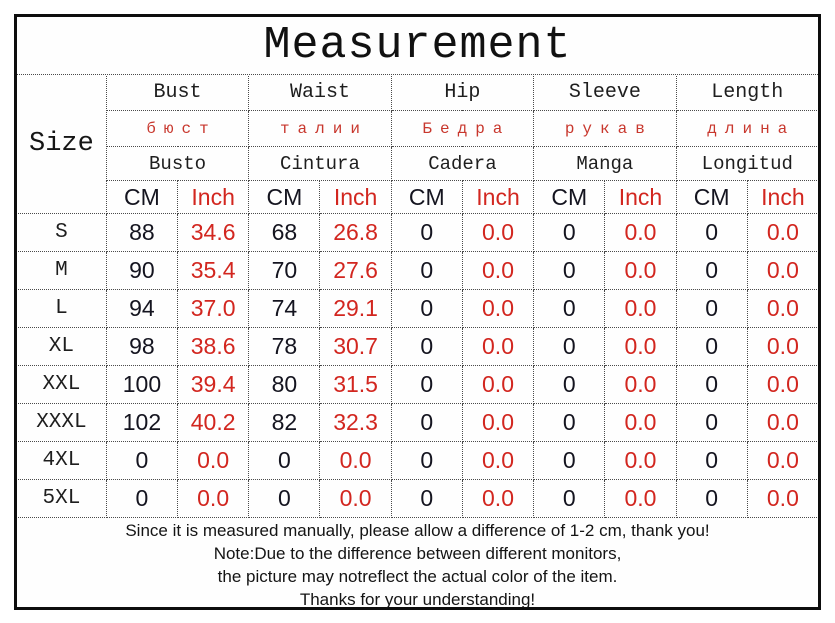 Image resolution: width=835 pixels, height=623 pixels. I want to click on value-cell-inch: 32.3, so click(355, 422).